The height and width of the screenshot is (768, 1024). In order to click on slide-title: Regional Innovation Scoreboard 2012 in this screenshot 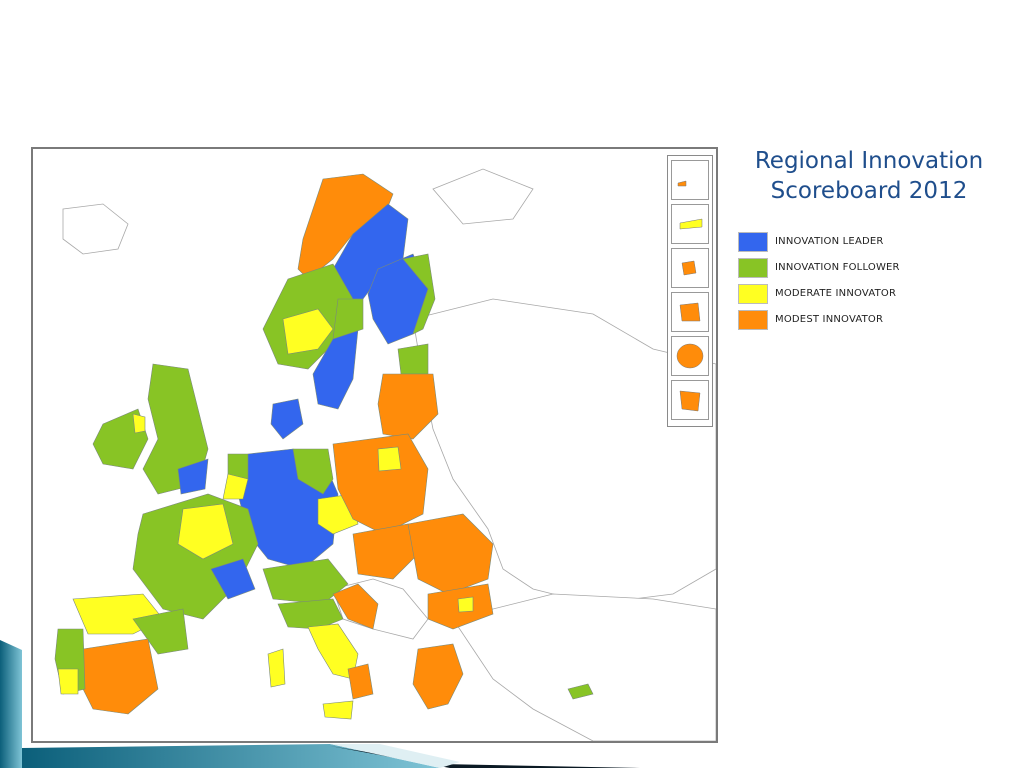, I will do `click(869, 176)`.